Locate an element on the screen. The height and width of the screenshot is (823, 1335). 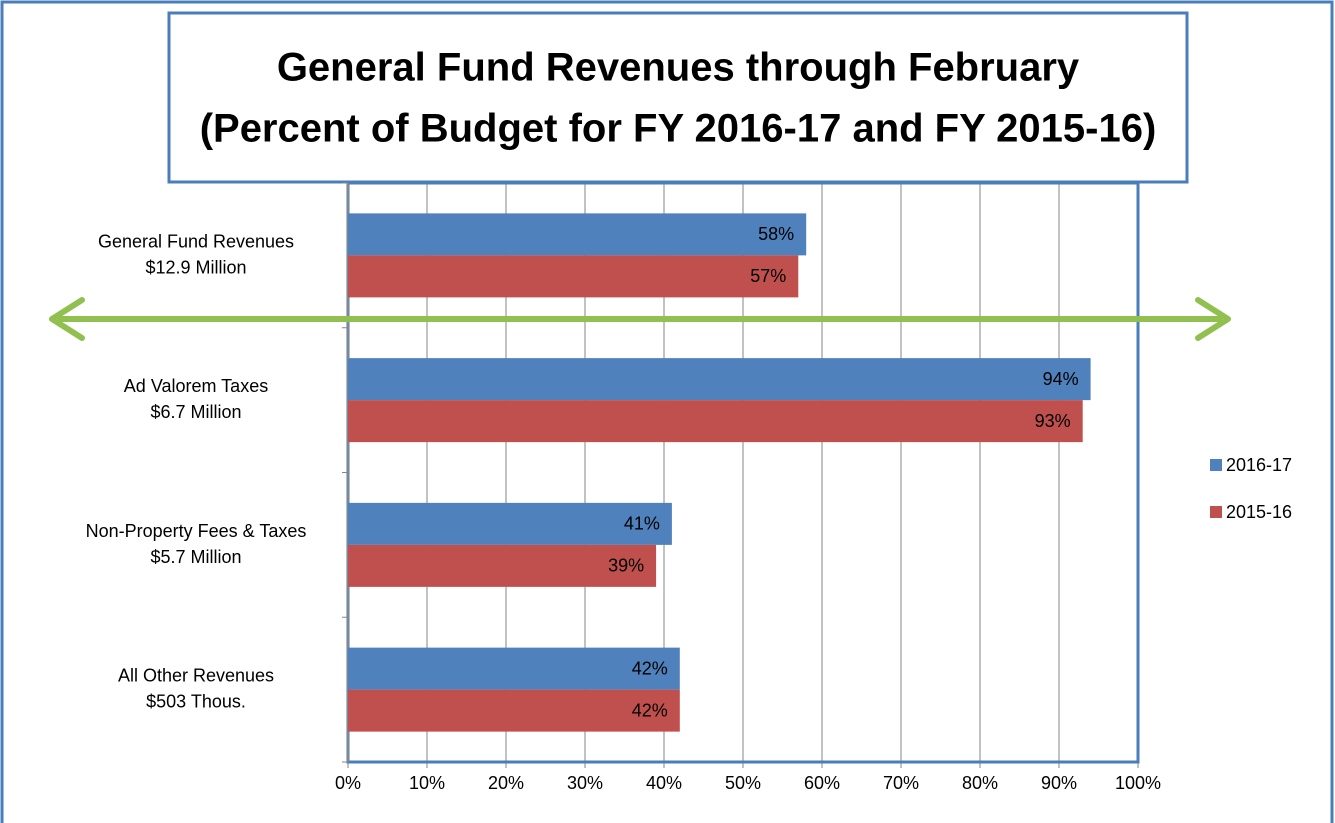
x-tick-label: 80% is located at coordinates (980, 783).